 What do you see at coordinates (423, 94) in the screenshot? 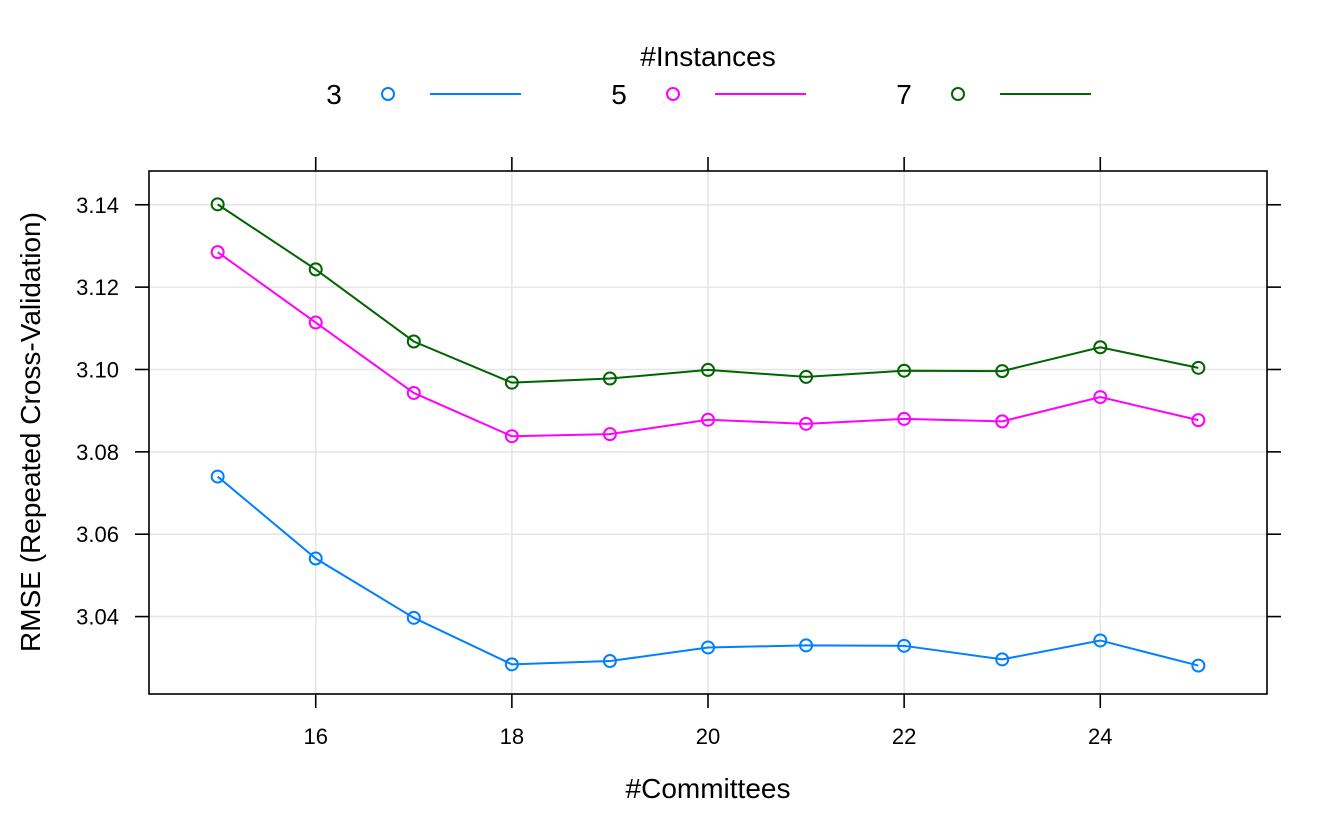
I see `legend-item-3: 3` at bounding box center [423, 94].